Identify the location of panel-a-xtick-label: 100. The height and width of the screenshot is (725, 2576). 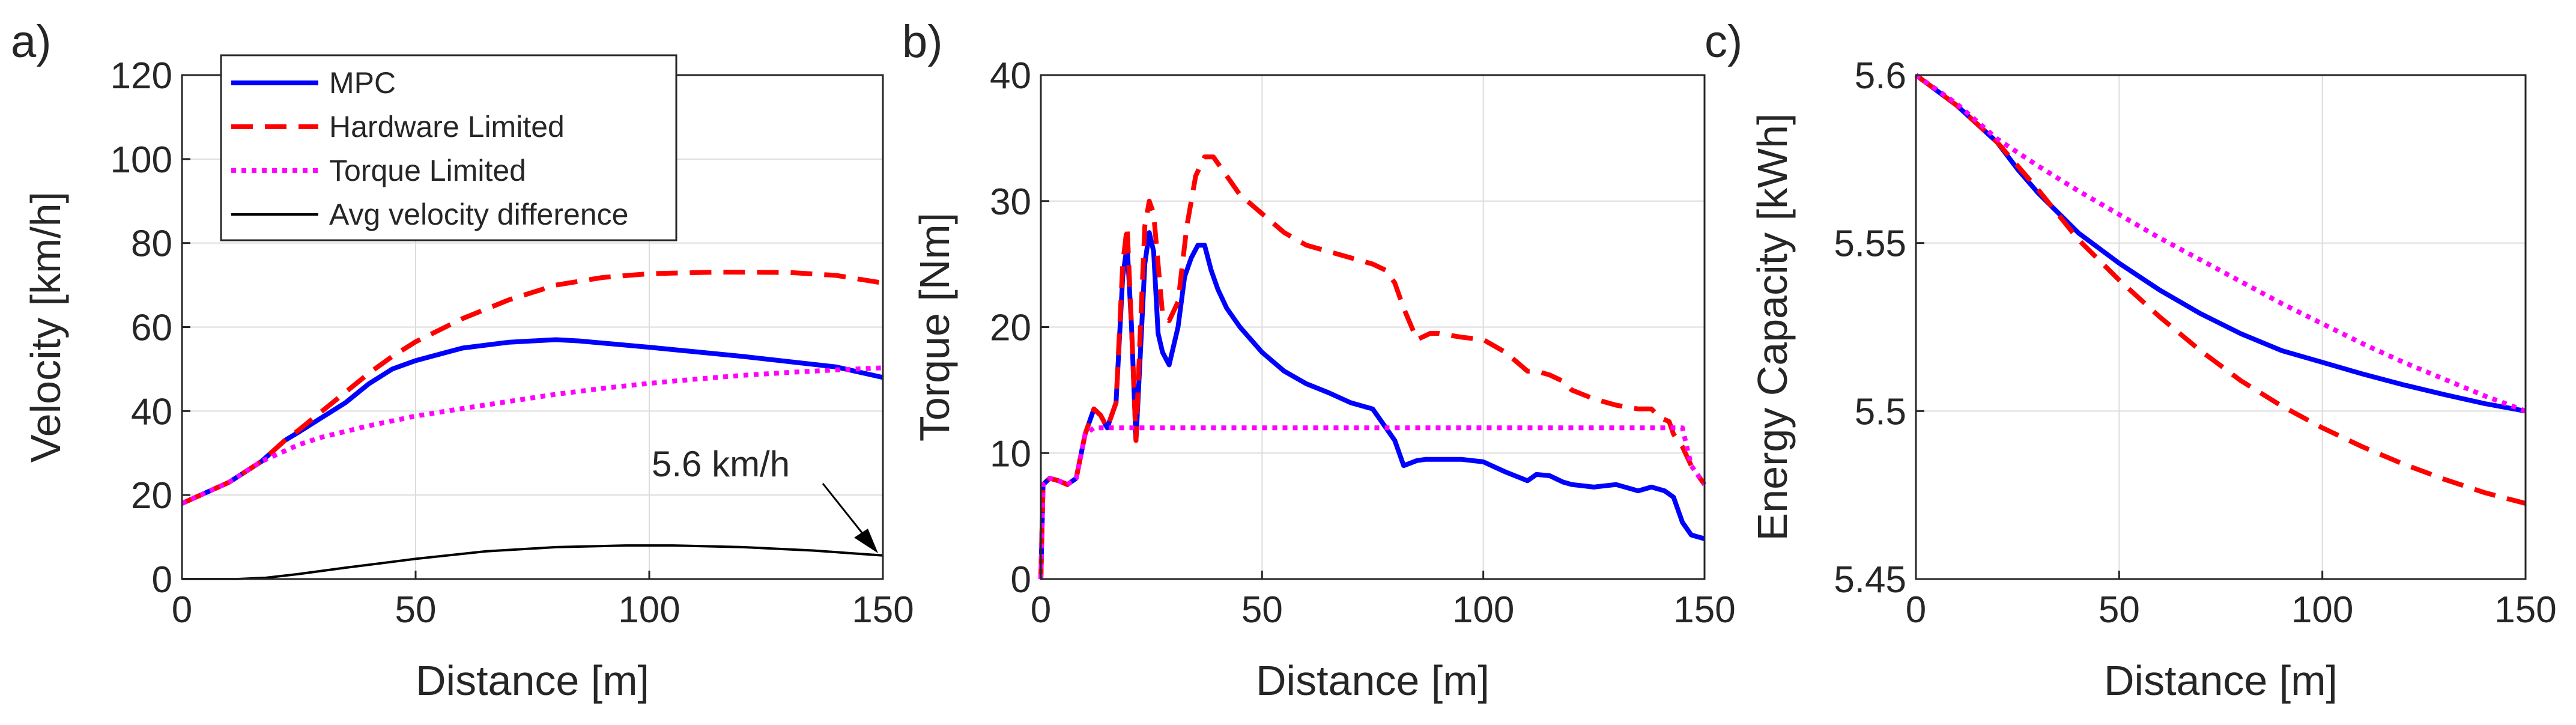
(649, 610).